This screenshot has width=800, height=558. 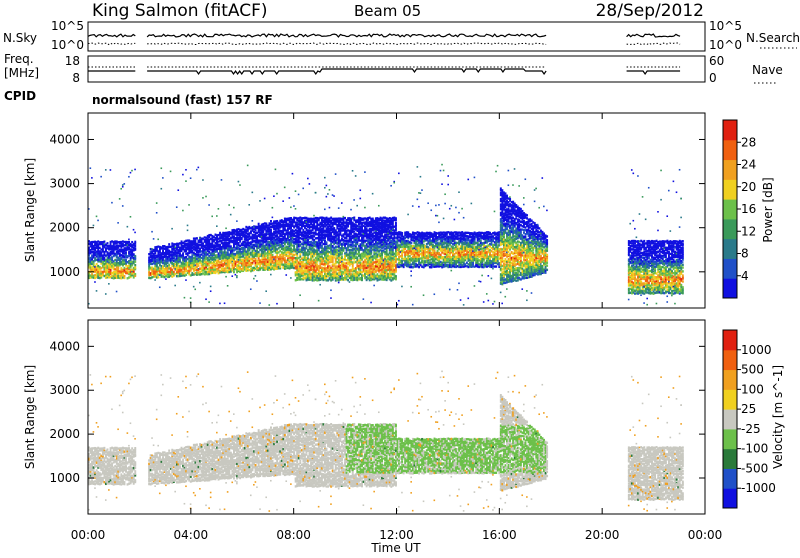 What do you see at coordinates (76, 78) in the screenshot?
I see `freq-left-tick-bottom: 8` at bounding box center [76, 78].